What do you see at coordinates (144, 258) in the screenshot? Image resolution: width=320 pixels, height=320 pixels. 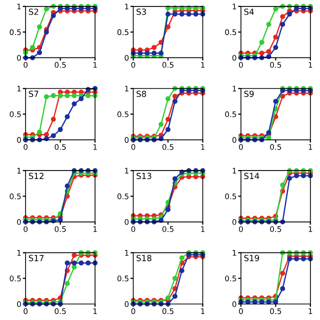 I see `chart-title: S18` at bounding box center [144, 258].